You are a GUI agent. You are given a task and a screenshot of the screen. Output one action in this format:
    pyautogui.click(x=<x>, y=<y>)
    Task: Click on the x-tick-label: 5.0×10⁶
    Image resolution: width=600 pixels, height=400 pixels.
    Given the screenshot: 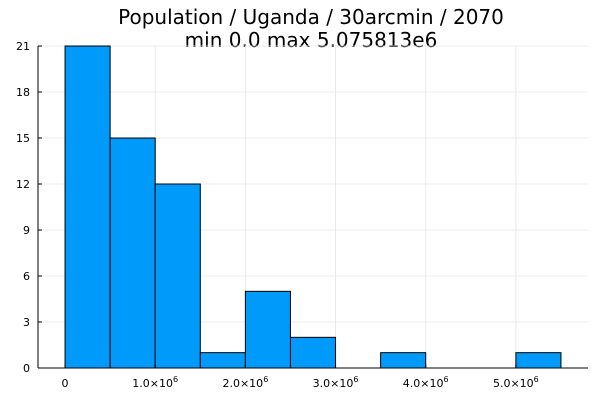 What is the action you would take?
    pyautogui.click(x=516, y=382)
    